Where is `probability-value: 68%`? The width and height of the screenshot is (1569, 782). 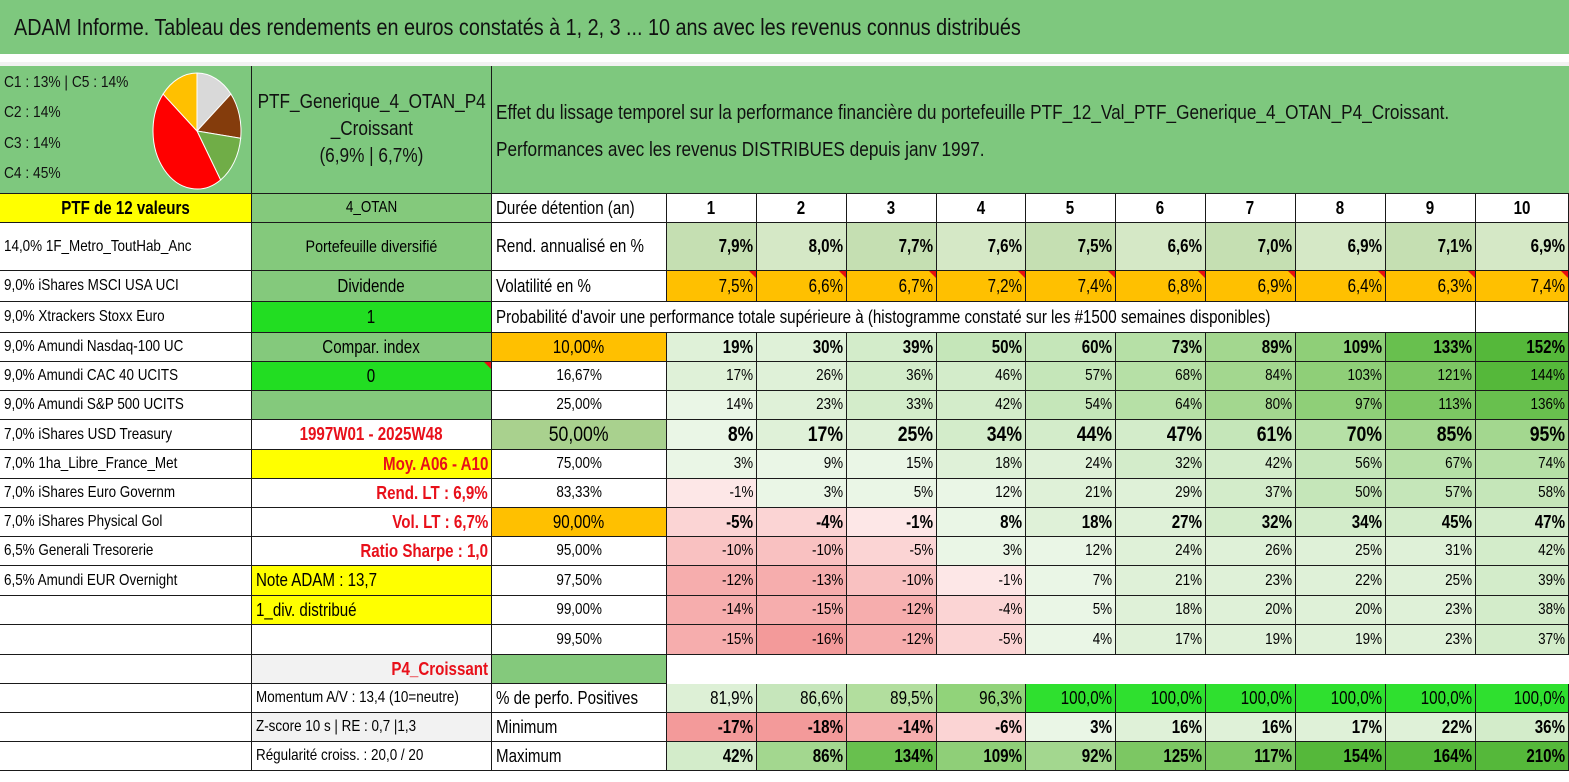
probability-value: 68% is located at coordinates (1161, 376).